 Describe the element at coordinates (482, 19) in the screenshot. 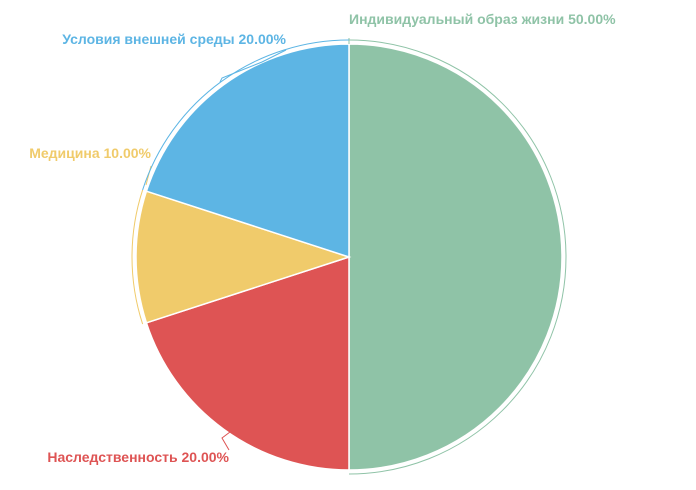

I see `label-individual-lifestyle: Индивидуальный образ жизни 50.00%` at that location.